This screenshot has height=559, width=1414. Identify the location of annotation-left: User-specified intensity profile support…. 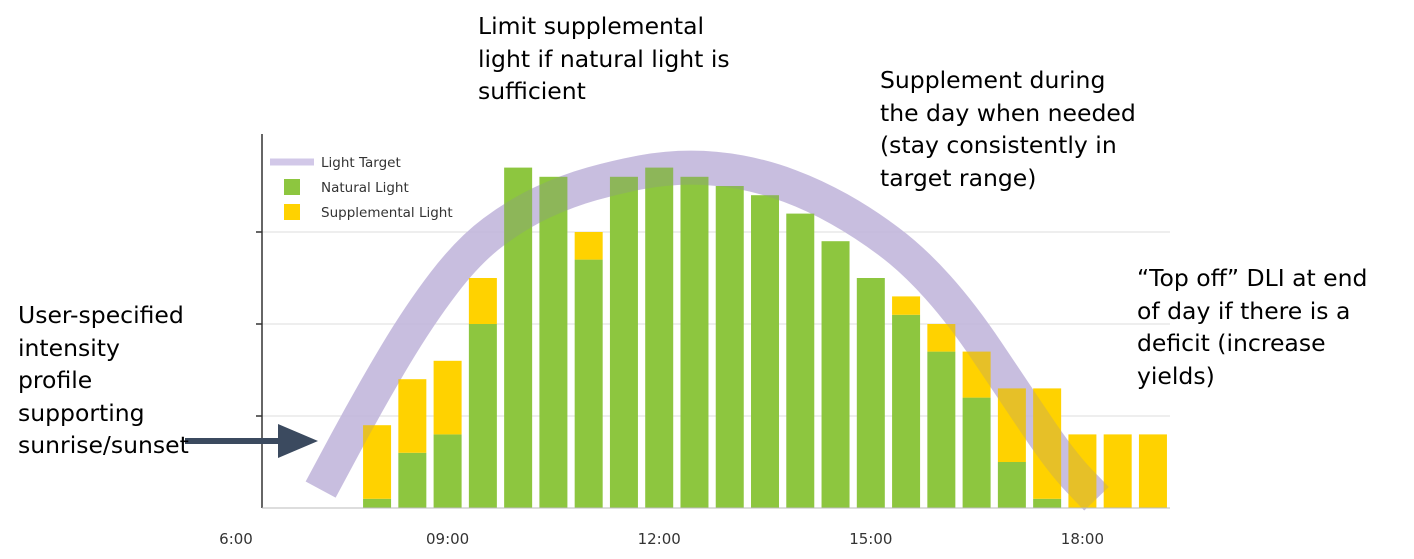
(103, 380).